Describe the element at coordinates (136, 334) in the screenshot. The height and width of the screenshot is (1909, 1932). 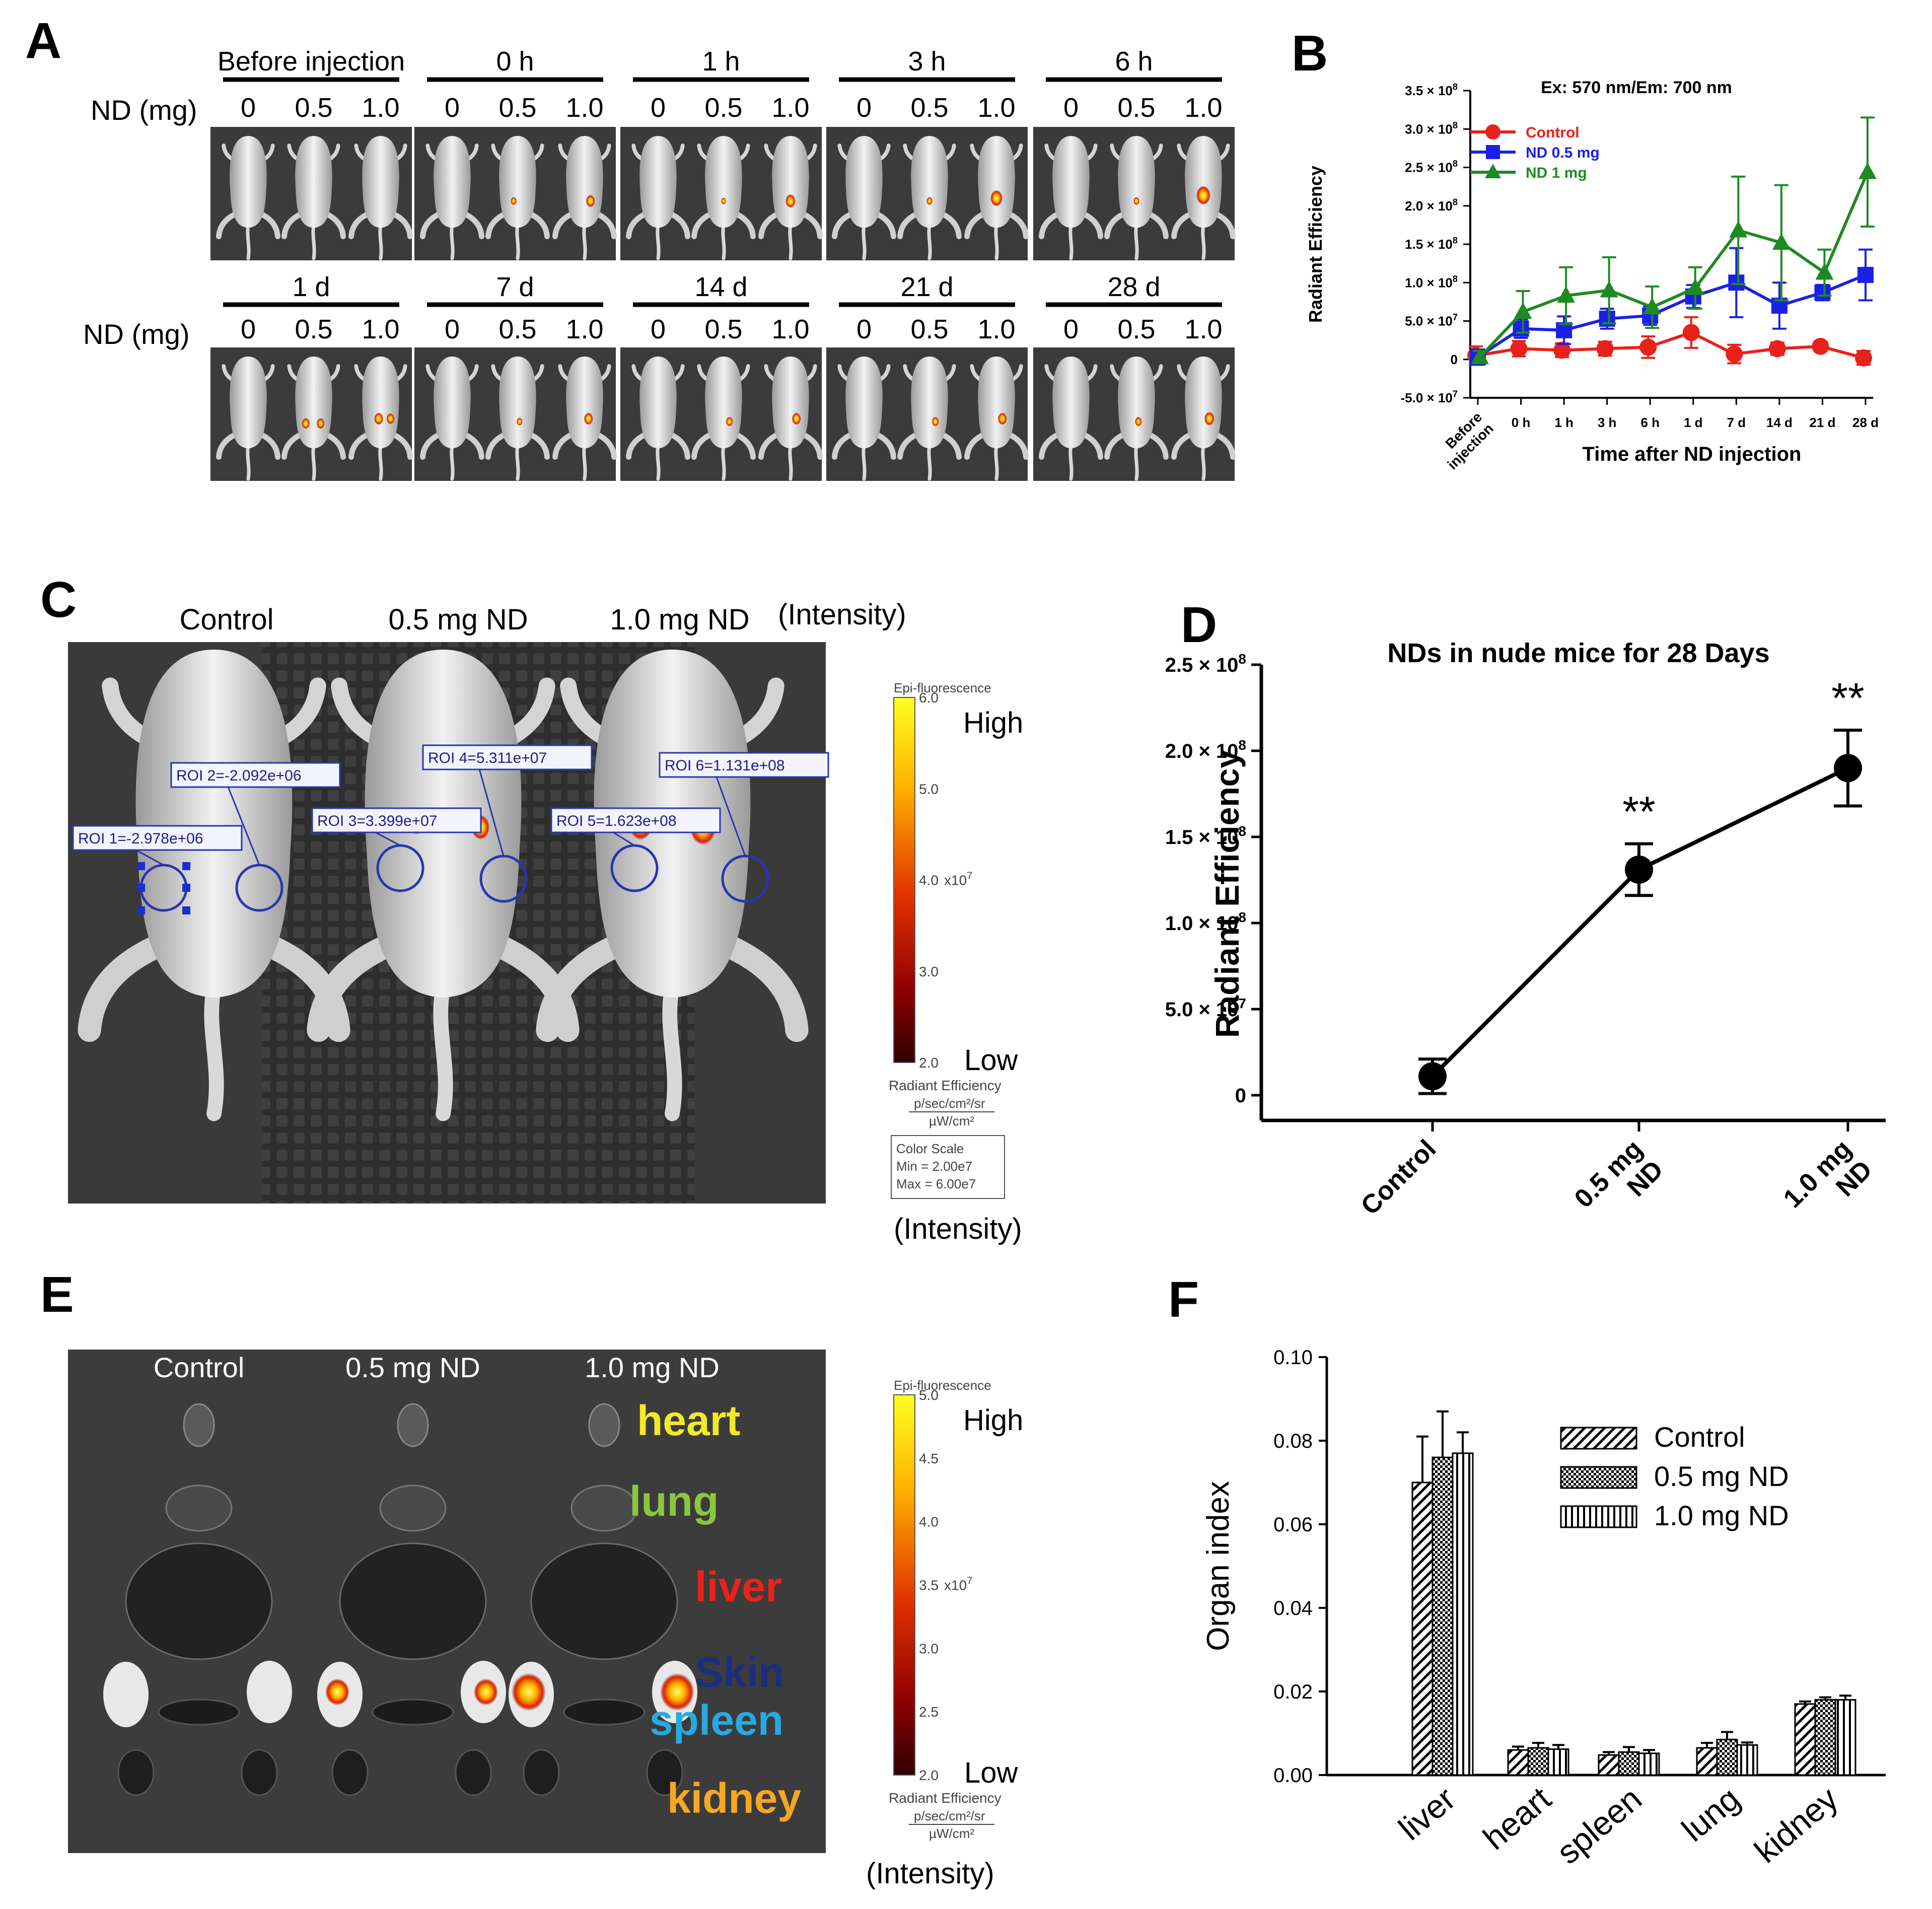
I see `nd-row-label-2: ND (mg)` at that location.